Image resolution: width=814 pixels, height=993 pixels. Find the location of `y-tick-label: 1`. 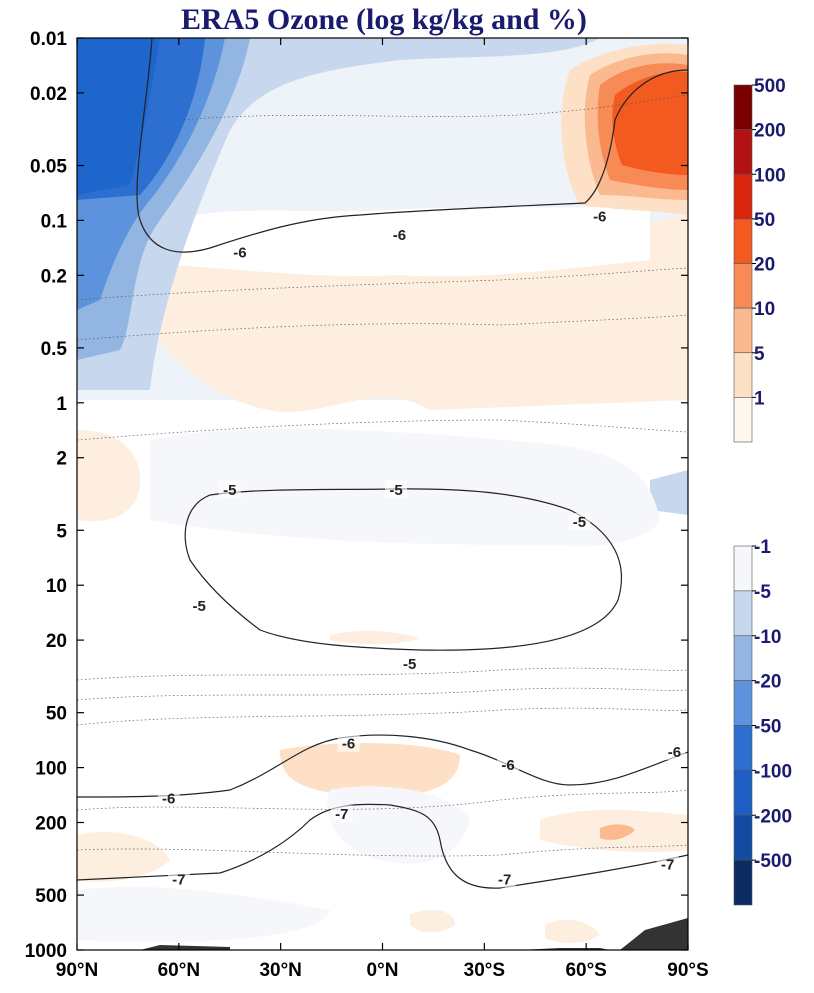

y-tick-label: 1 is located at coordinates (61, 404).